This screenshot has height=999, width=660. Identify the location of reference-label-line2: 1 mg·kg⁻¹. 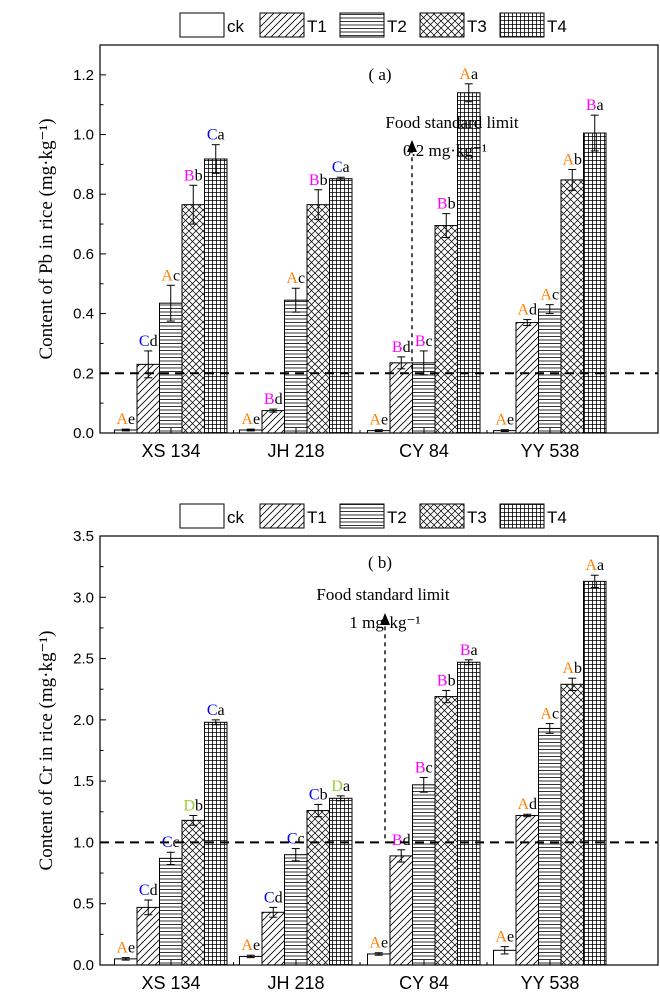
(384, 622).